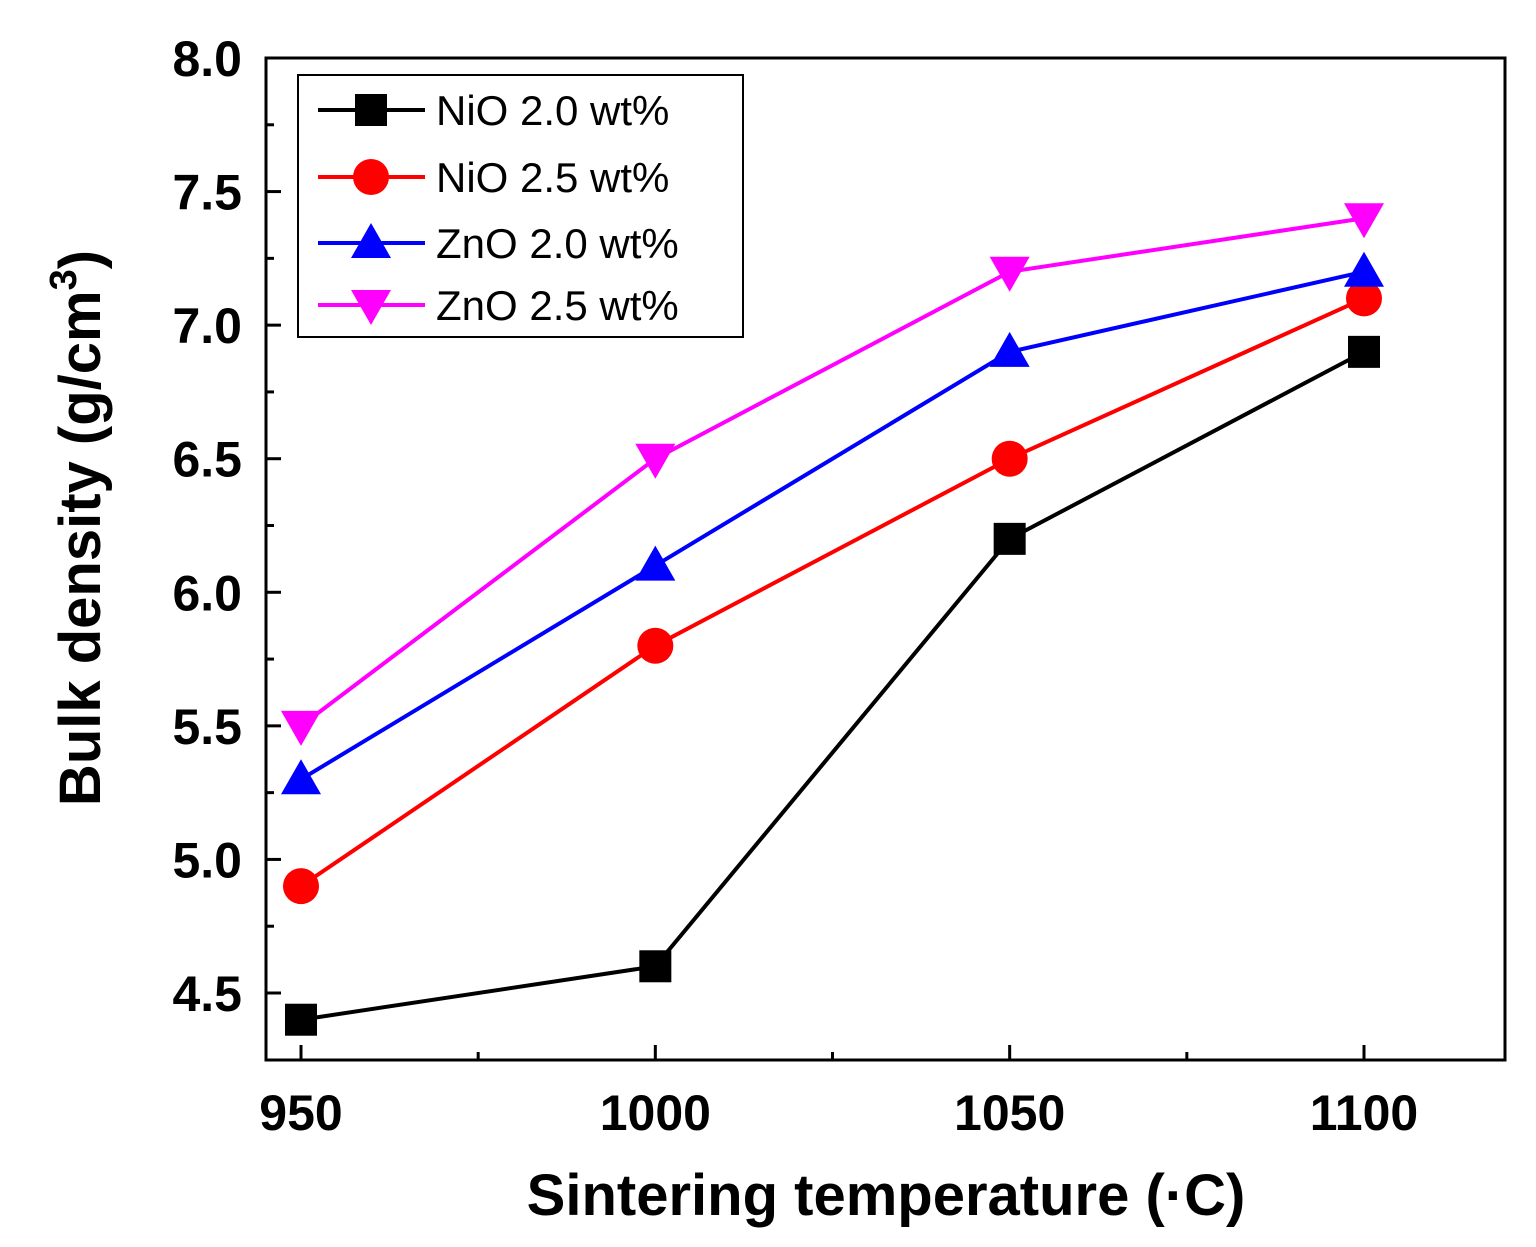 Image resolution: width=1536 pixels, height=1247 pixels. I want to click on y-tick-label-4.5: 4.5, so click(207, 994).